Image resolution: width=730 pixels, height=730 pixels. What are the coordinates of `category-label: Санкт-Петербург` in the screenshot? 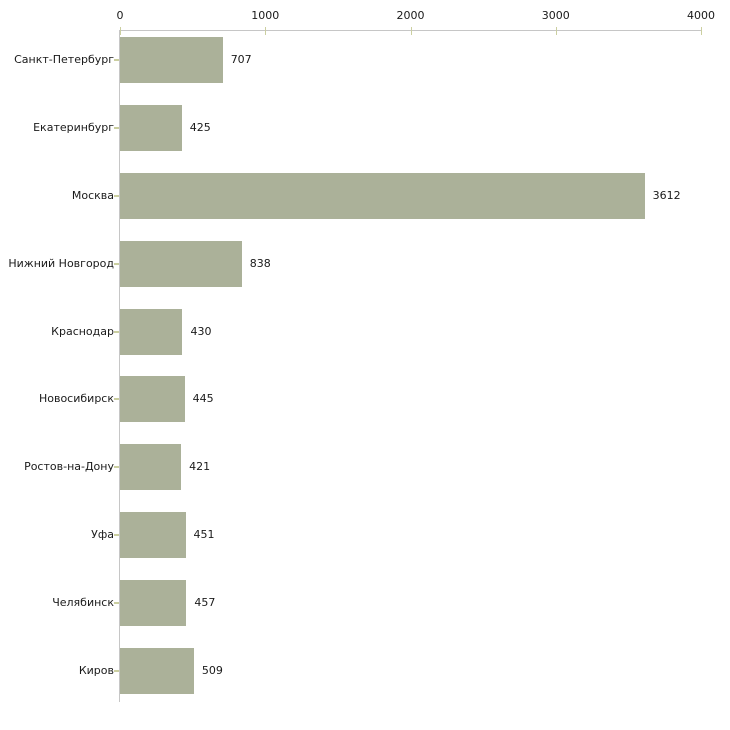 It's located at (64, 60).